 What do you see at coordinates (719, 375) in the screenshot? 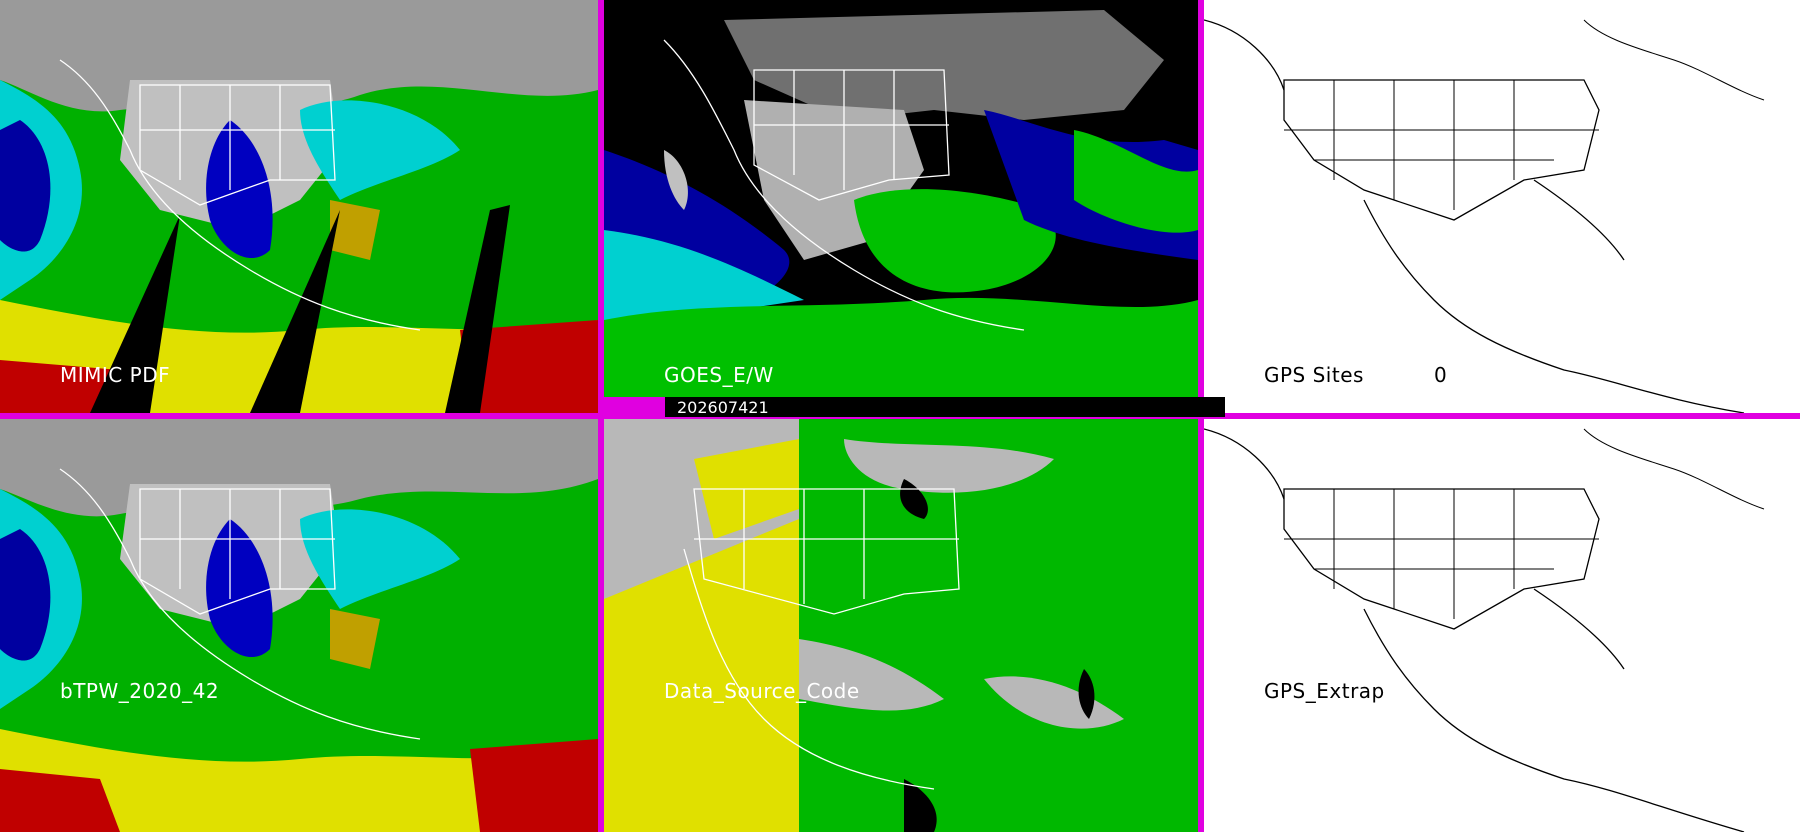
I see `goes-ew-label: GOES_E/W` at bounding box center [719, 375].